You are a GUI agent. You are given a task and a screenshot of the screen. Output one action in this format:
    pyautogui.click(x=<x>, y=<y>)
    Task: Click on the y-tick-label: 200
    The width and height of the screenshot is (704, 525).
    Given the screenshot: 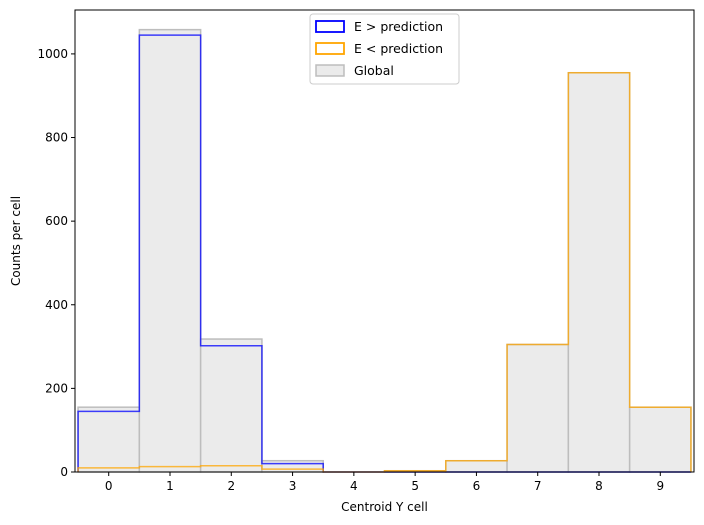 What is the action you would take?
    pyautogui.click(x=56, y=388)
    